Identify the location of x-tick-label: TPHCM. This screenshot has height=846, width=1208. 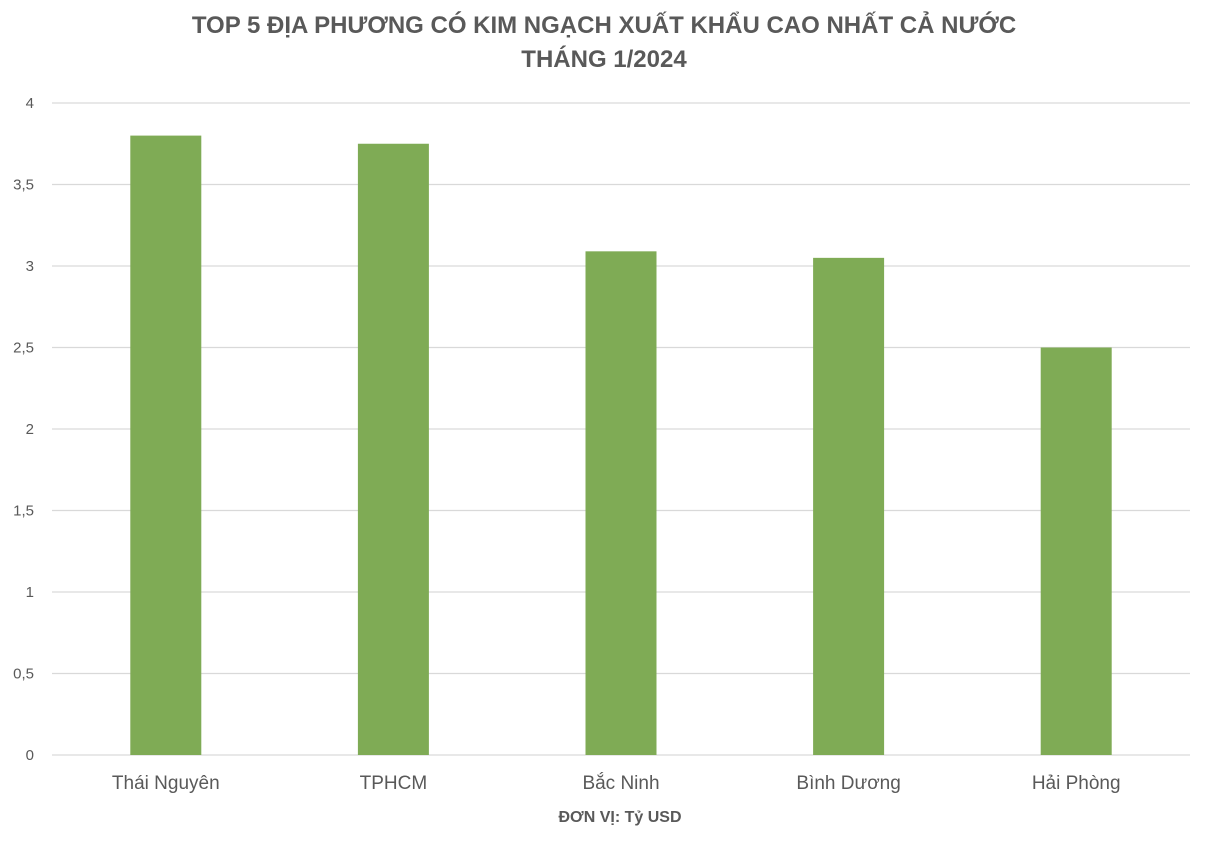
(394, 783).